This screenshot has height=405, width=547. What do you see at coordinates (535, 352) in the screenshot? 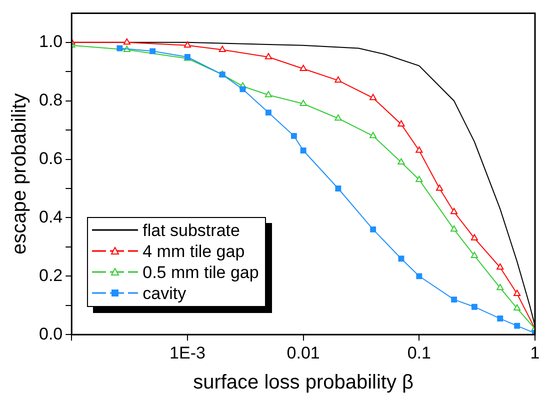
I see `x-tick-label: 1` at bounding box center [535, 352].